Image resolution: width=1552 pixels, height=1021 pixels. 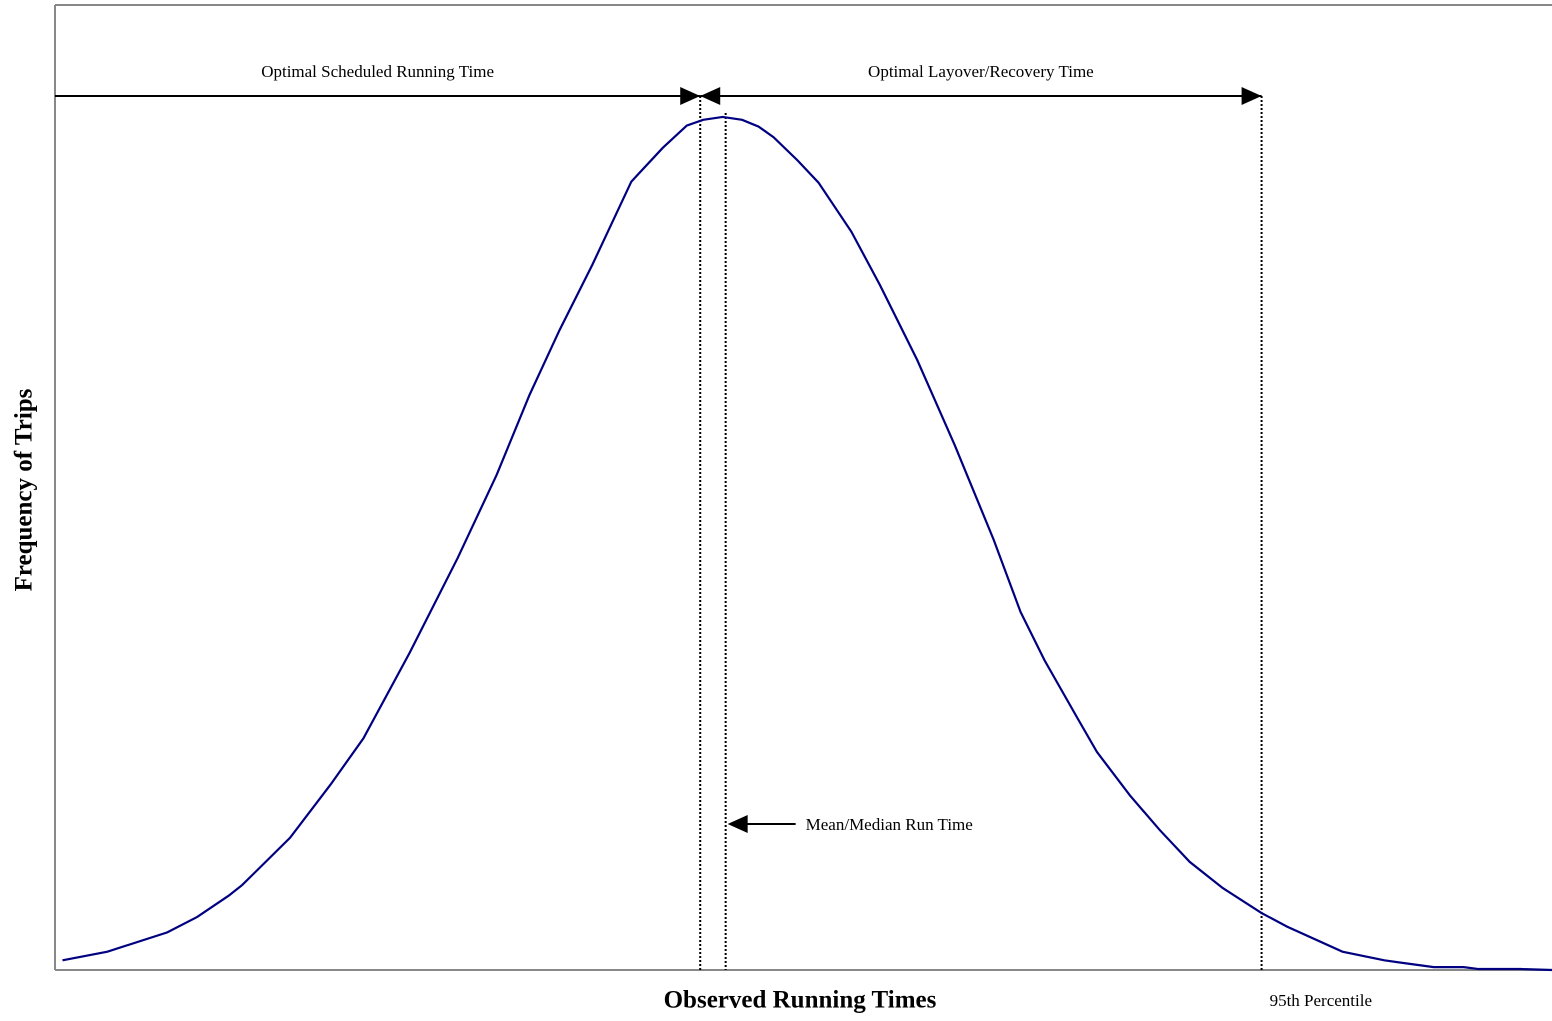 I want to click on annotation-label: 95th Percentile, so click(x=1321, y=1000).